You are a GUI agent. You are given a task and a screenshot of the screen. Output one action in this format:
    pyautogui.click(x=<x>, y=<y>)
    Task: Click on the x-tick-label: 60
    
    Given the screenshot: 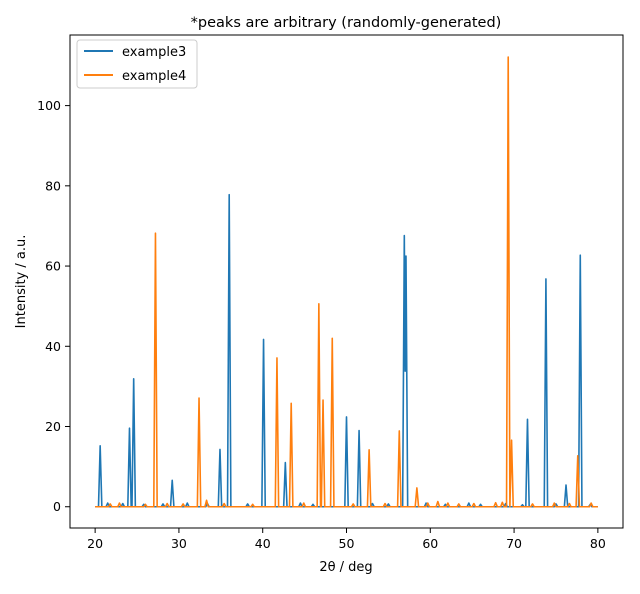 What is the action you would take?
    pyautogui.click(x=430, y=543)
    